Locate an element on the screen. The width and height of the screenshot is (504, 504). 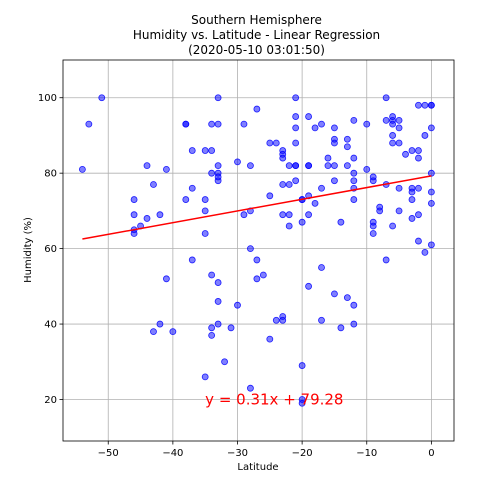
y-tick-label: 80 is located at coordinates (50, 174).